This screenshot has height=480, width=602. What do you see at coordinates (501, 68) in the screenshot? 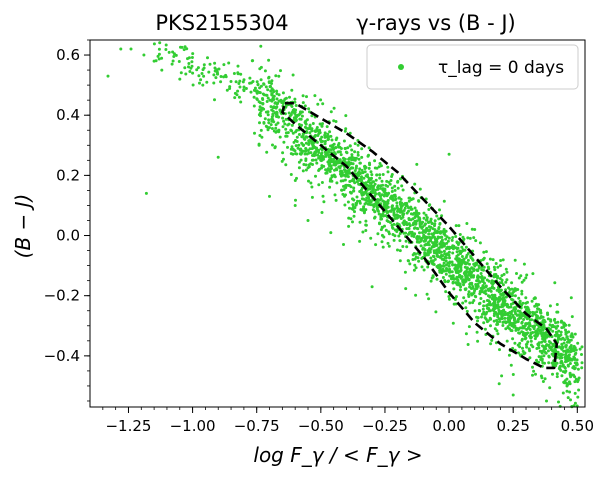
I see `legend-label: τ_lag = 0 days` at bounding box center [501, 68].